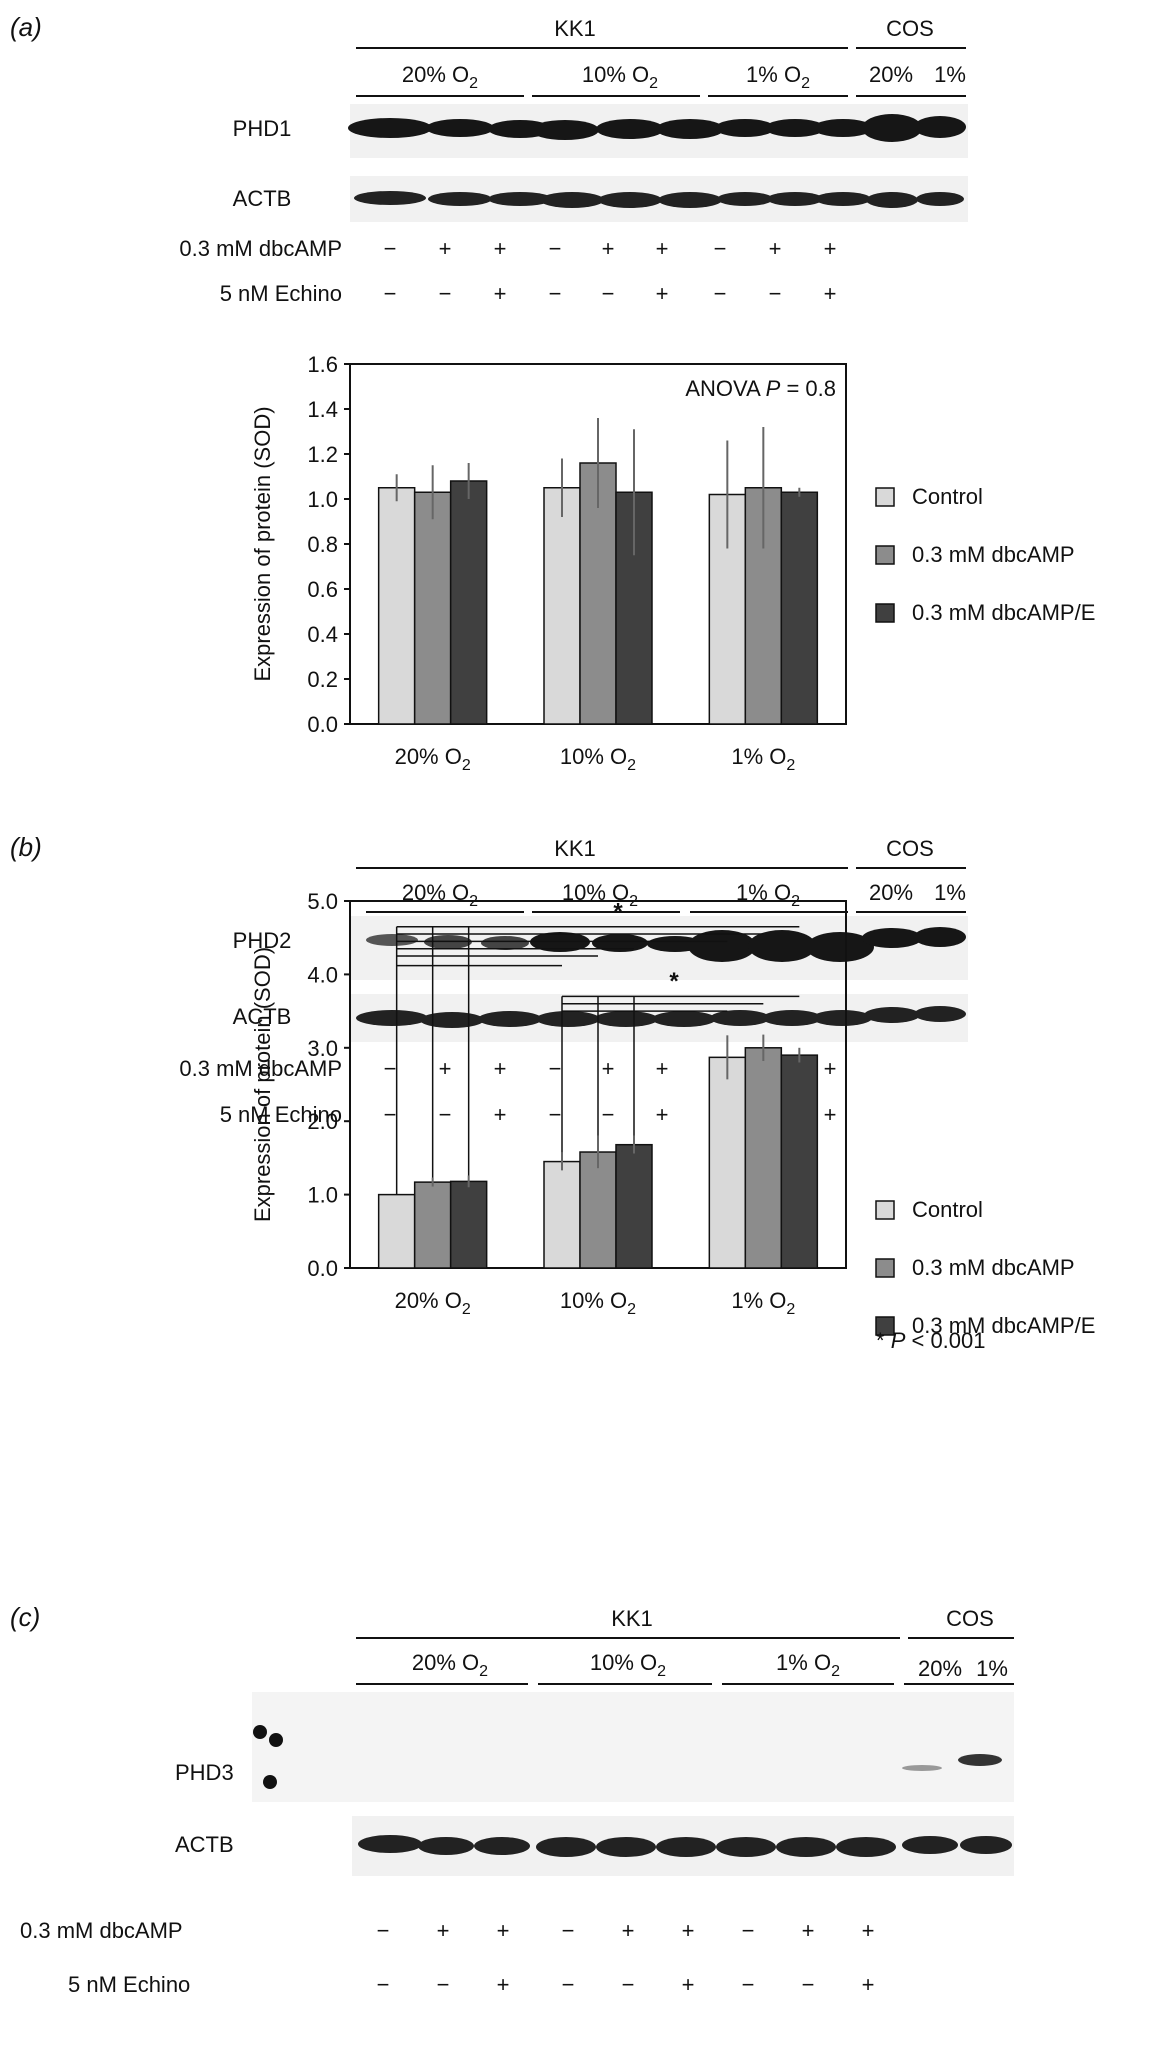 This screenshot has width=1156, height=2045. Describe the element at coordinates (952, 1762) in the screenshot. I see `blot-phd3-bands` at that location.